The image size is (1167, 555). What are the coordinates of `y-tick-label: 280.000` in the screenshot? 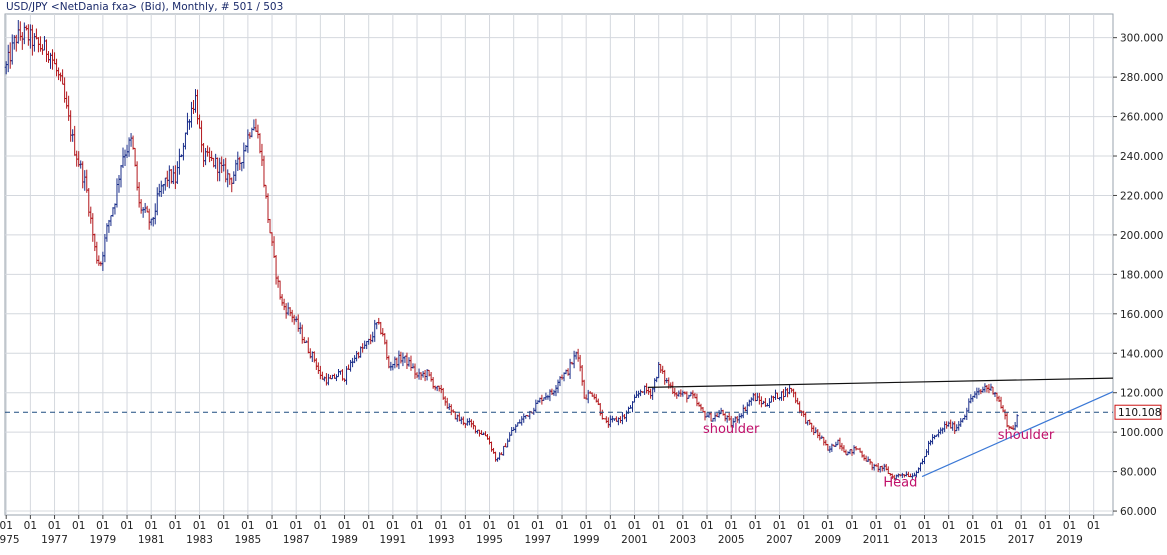 It's located at (1141, 78).